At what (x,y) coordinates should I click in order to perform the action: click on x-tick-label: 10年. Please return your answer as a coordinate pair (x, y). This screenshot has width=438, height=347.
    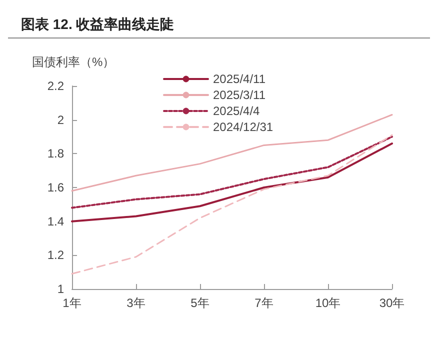
    Looking at the image, I should click on (328, 303).